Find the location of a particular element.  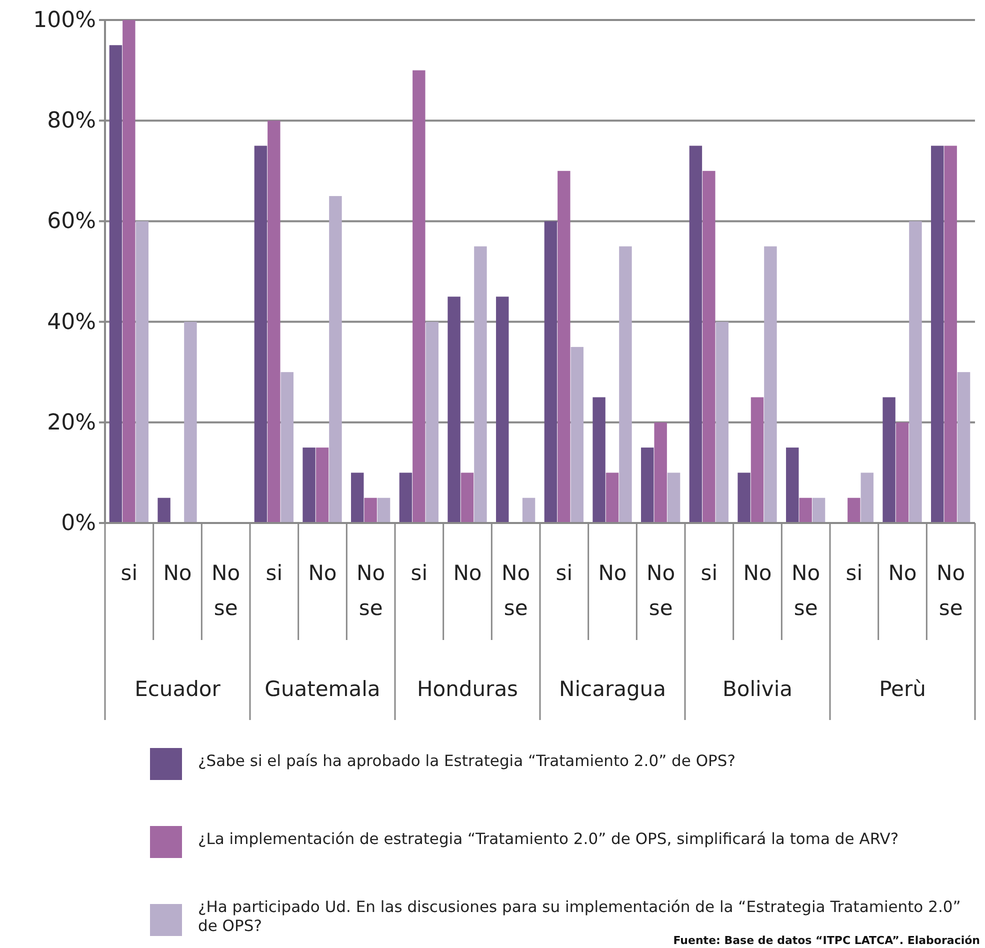

text: Nicaragua is located at coordinates (612, 689).